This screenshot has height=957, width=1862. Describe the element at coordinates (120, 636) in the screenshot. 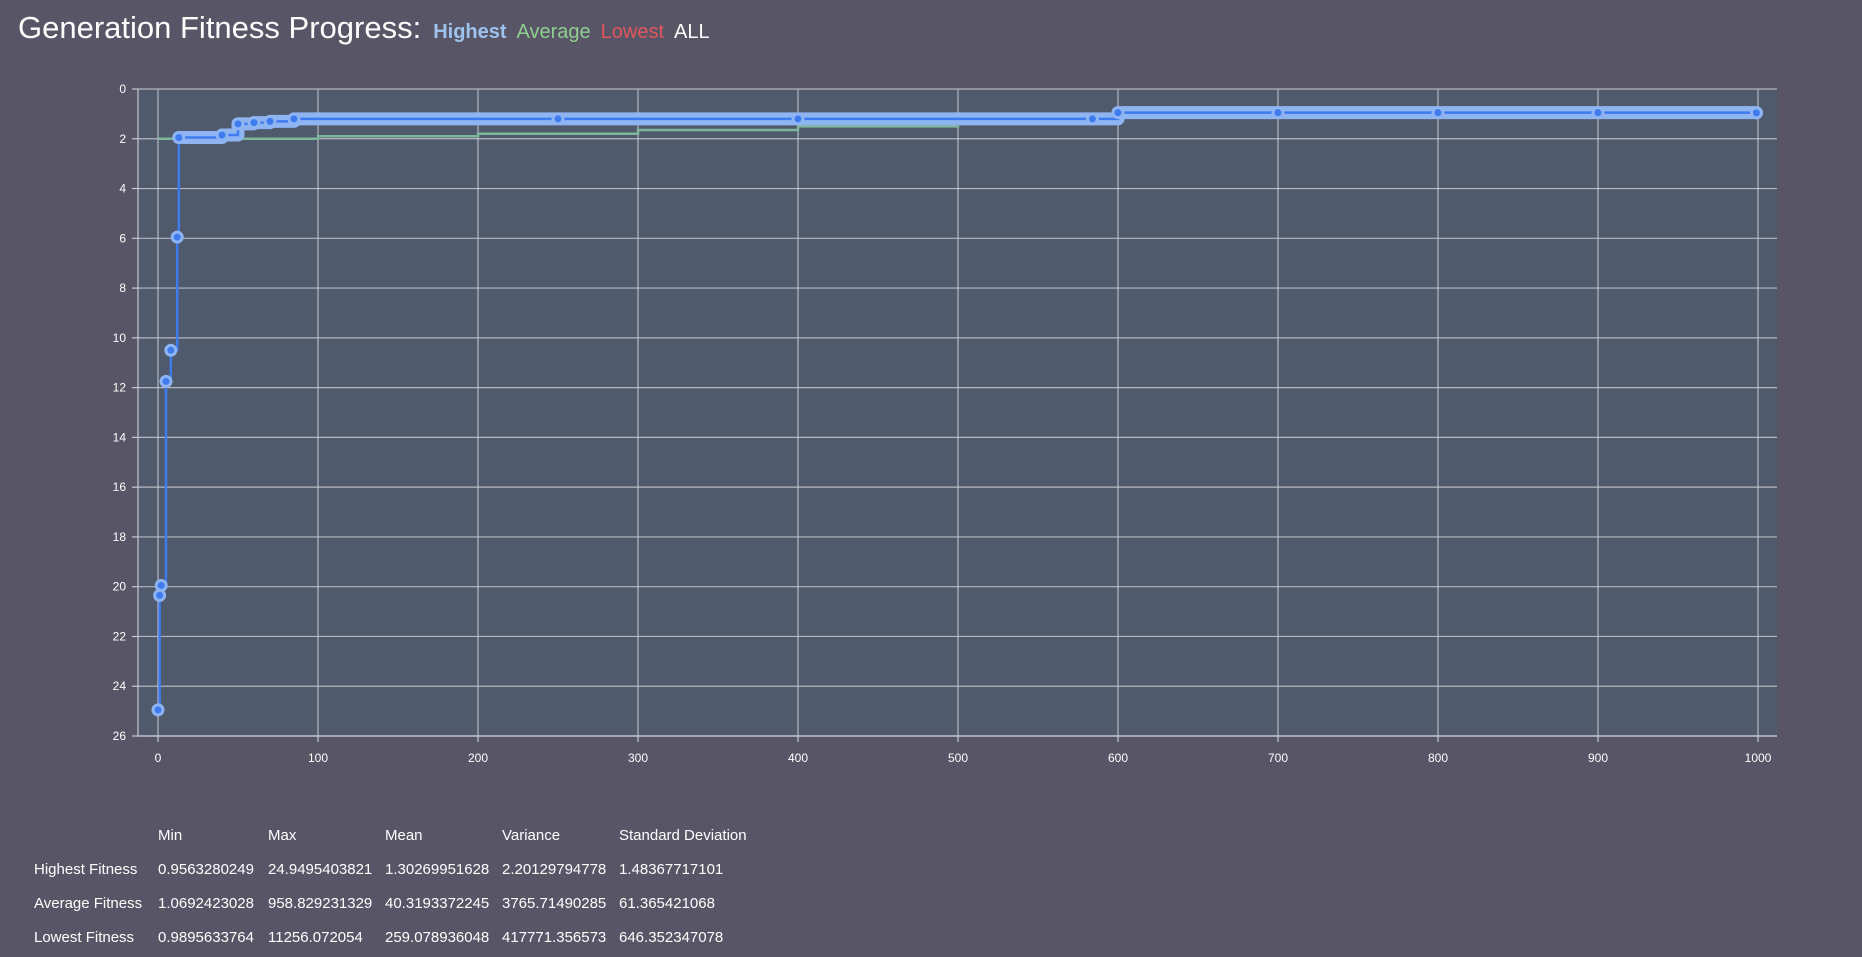

I see `y-tick-label: 22` at that location.